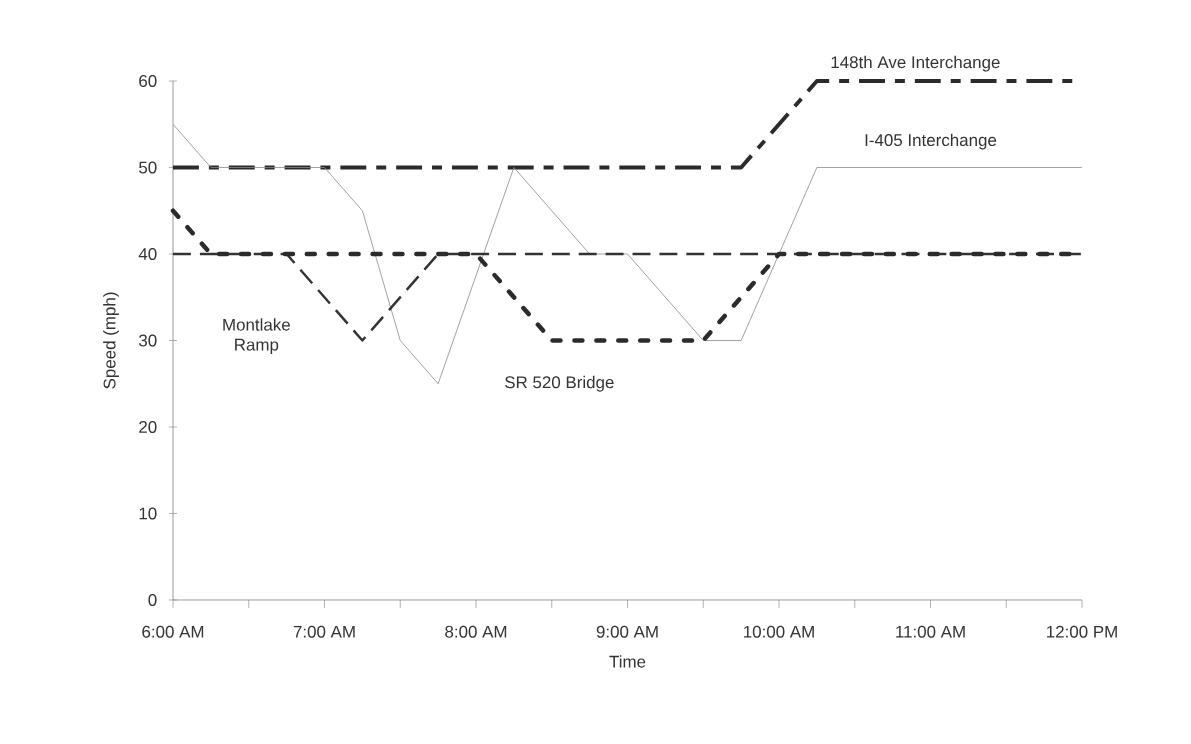 This screenshot has height=744, width=1191. What do you see at coordinates (147, 253) in the screenshot?
I see `y-tick-label: 40` at bounding box center [147, 253].